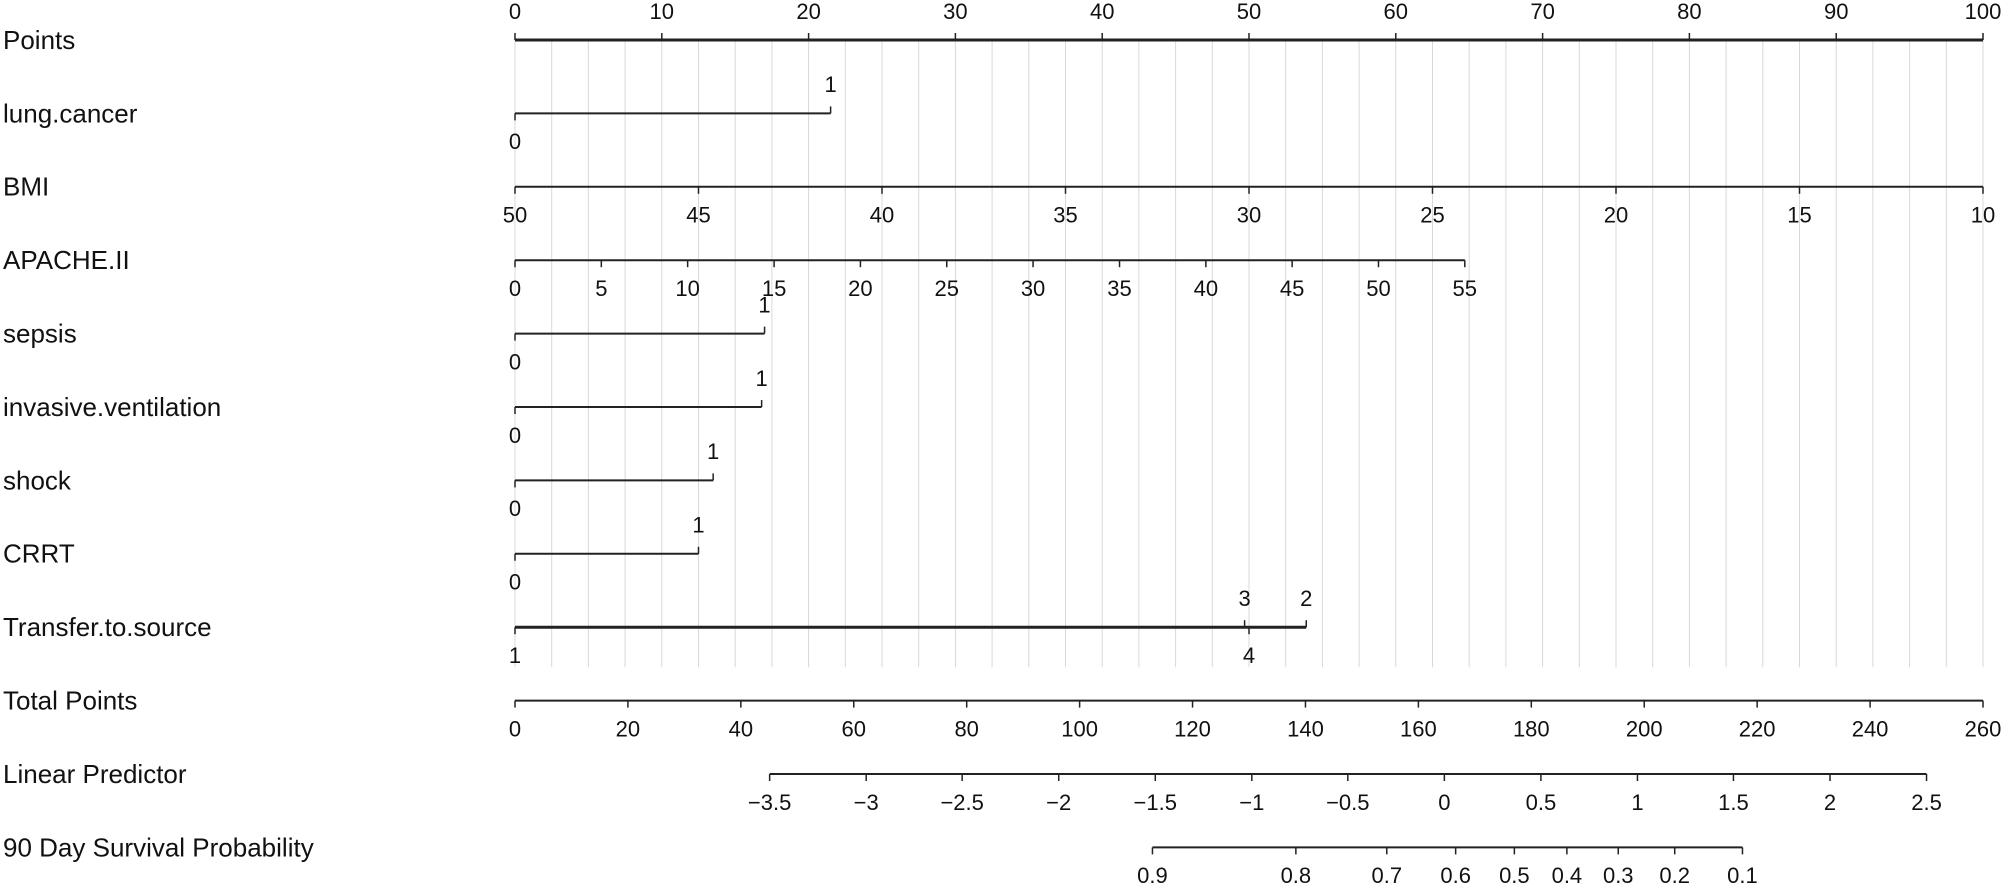 The height and width of the screenshot is (888, 2007). What do you see at coordinates (1836, 12) in the screenshot?
I see `tick-label: 90` at bounding box center [1836, 12].